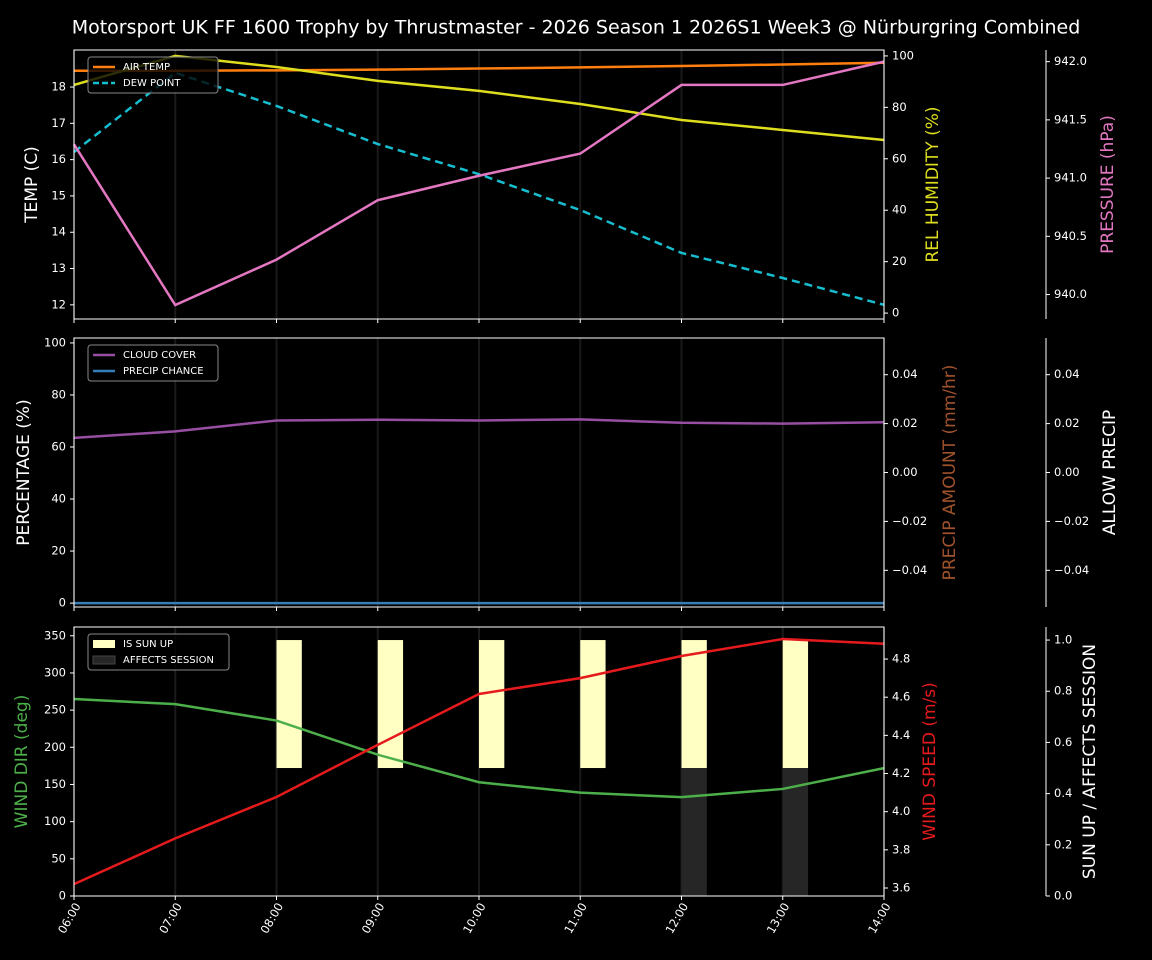  What do you see at coordinates (899, 158) in the screenshot?
I see `y2-tick-label: 60` at bounding box center [899, 158].